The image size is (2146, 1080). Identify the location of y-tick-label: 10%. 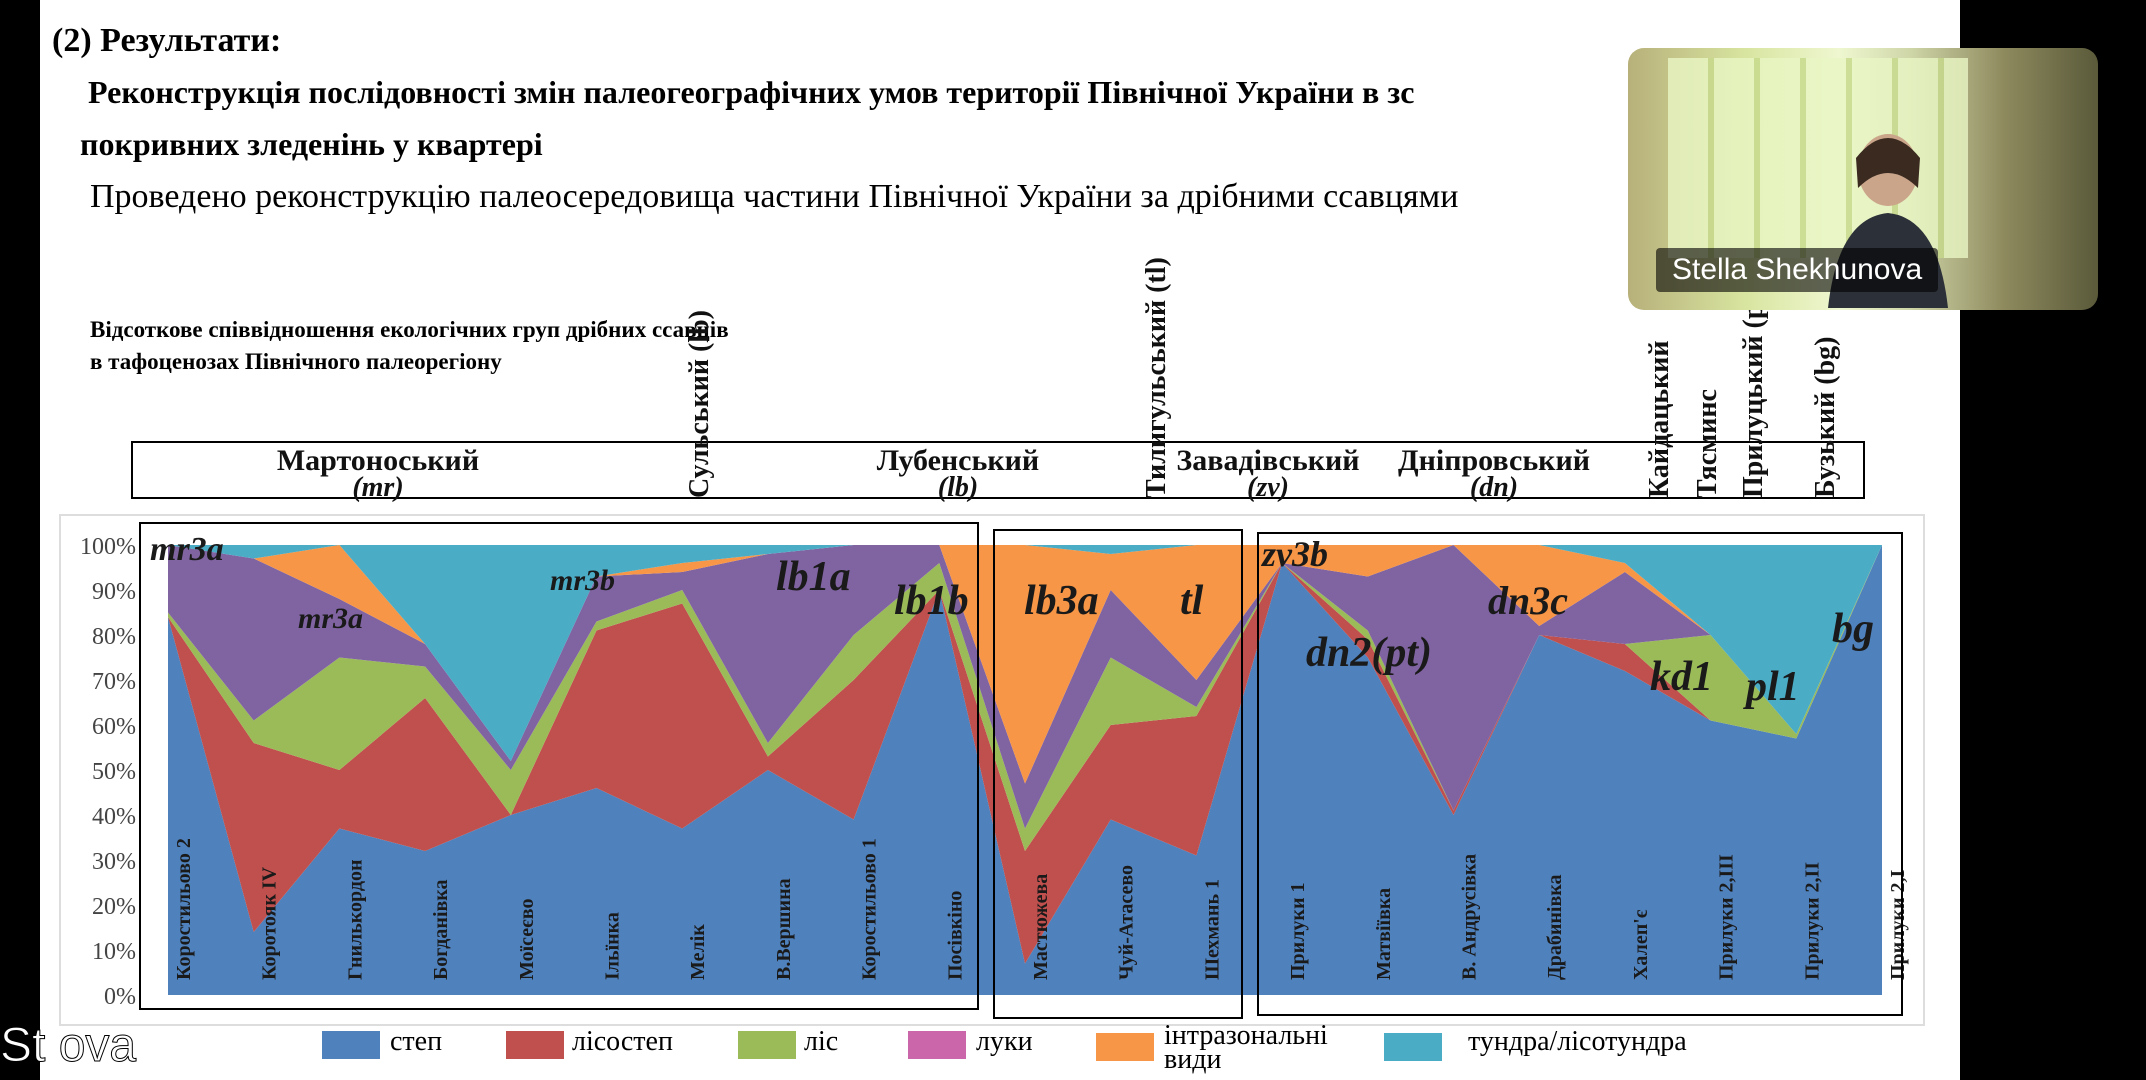
(114, 952).